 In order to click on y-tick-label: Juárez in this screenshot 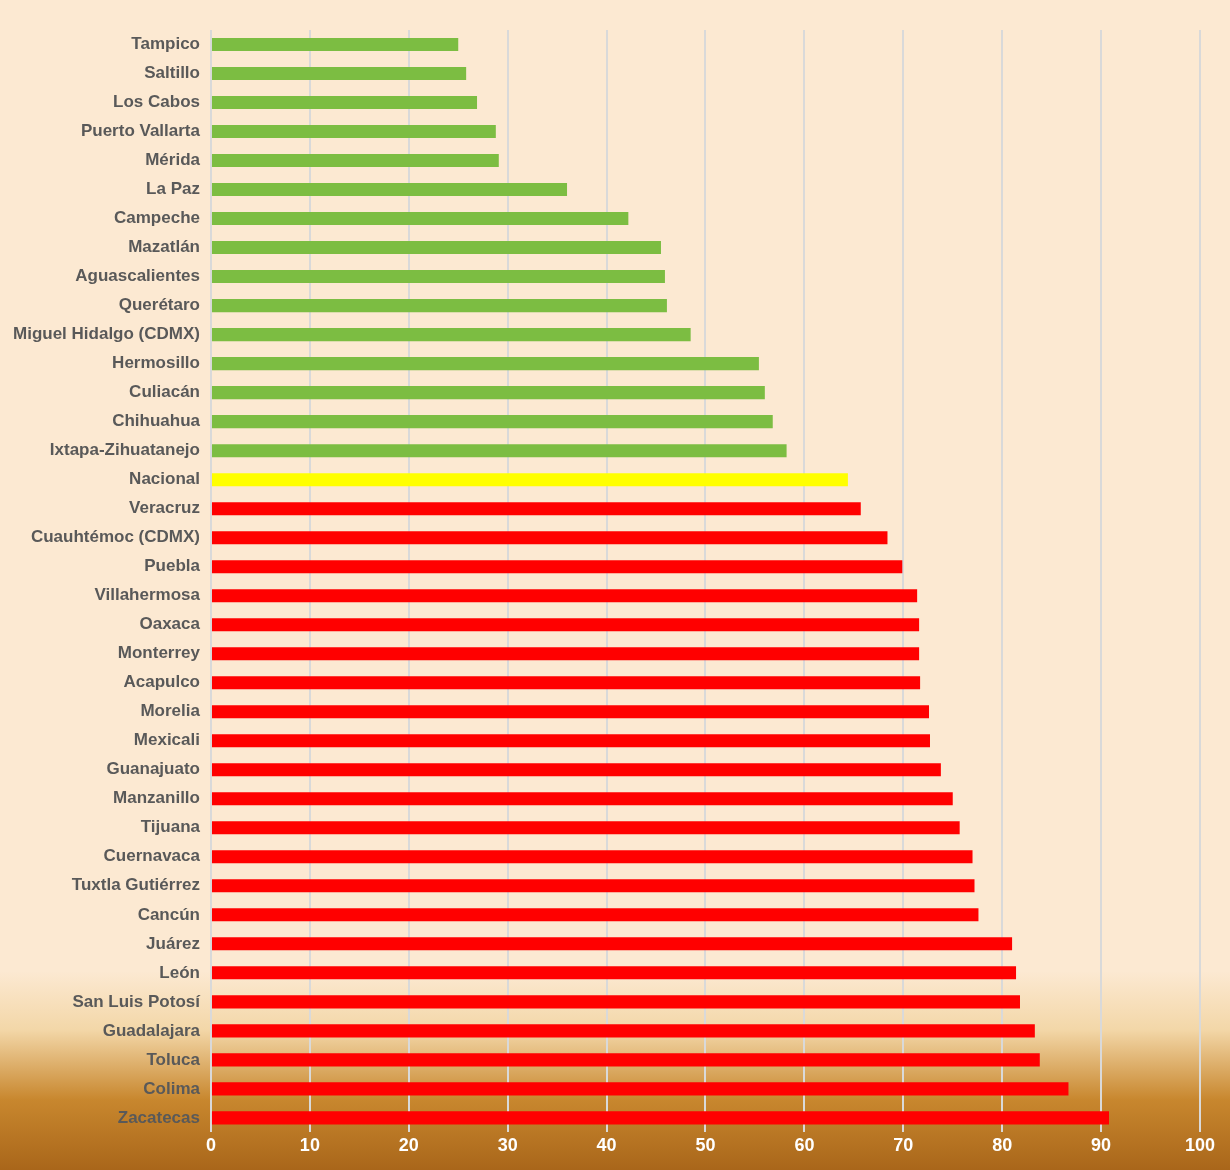, I will do `click(173, 943)`.